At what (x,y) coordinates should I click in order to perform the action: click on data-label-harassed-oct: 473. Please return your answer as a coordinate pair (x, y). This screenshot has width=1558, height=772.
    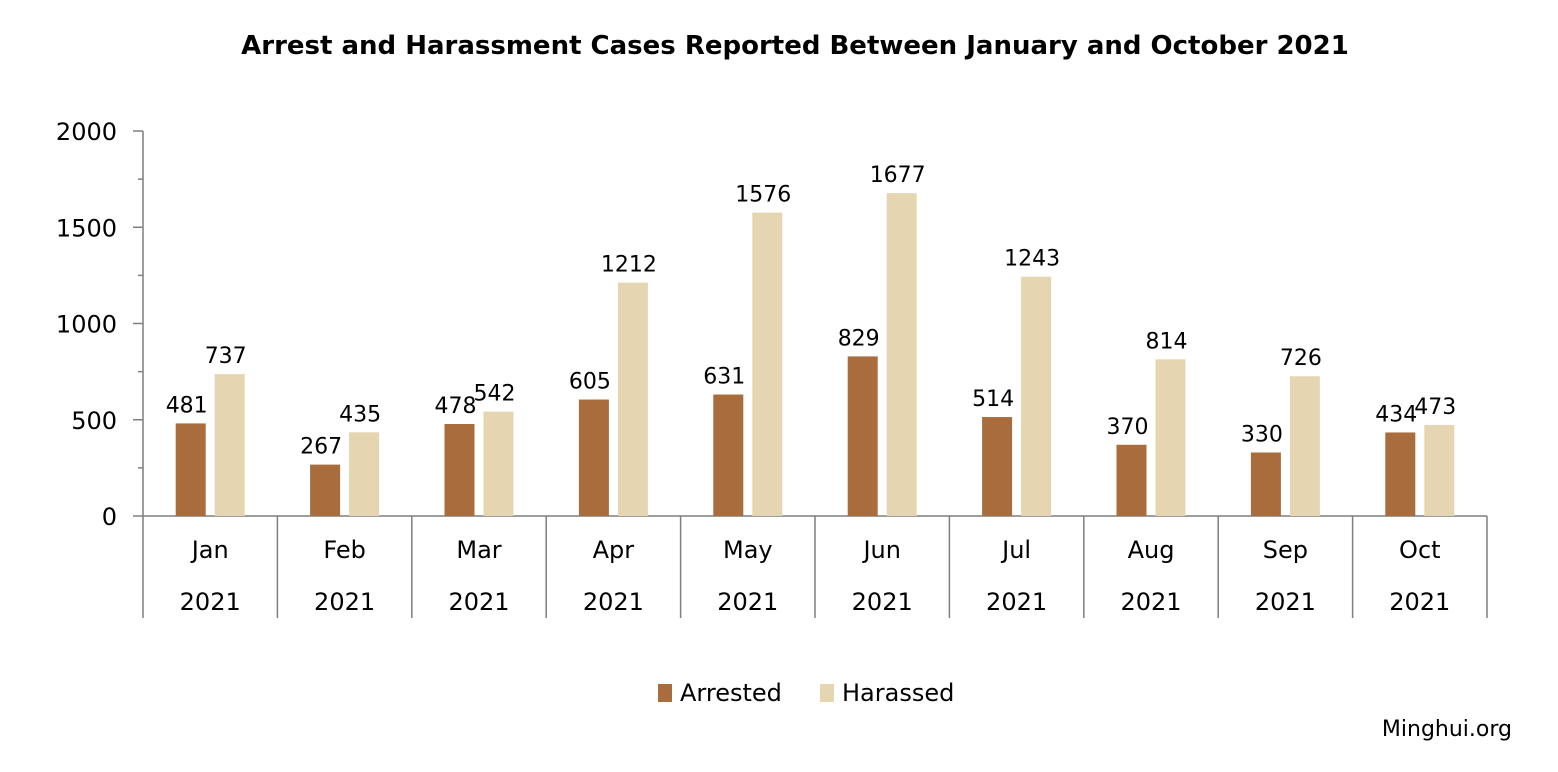
    Looking at the image, I should click on (1435, 407).